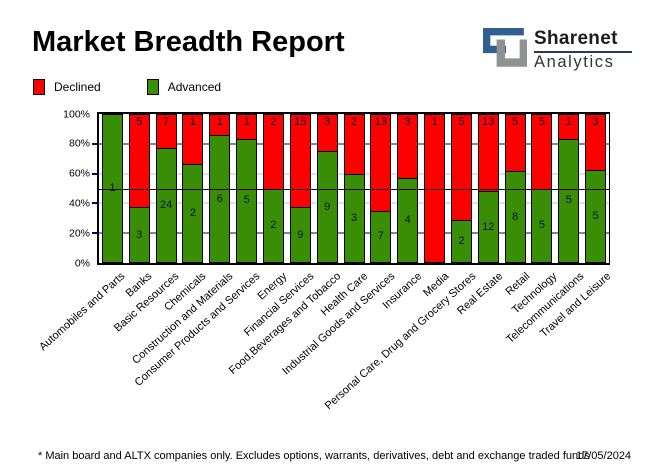 The image size is (655, 470). What do you see at coordinates (583, 51) in the screenshot?
I see `logo-divider` at bounding box center [583, 51].